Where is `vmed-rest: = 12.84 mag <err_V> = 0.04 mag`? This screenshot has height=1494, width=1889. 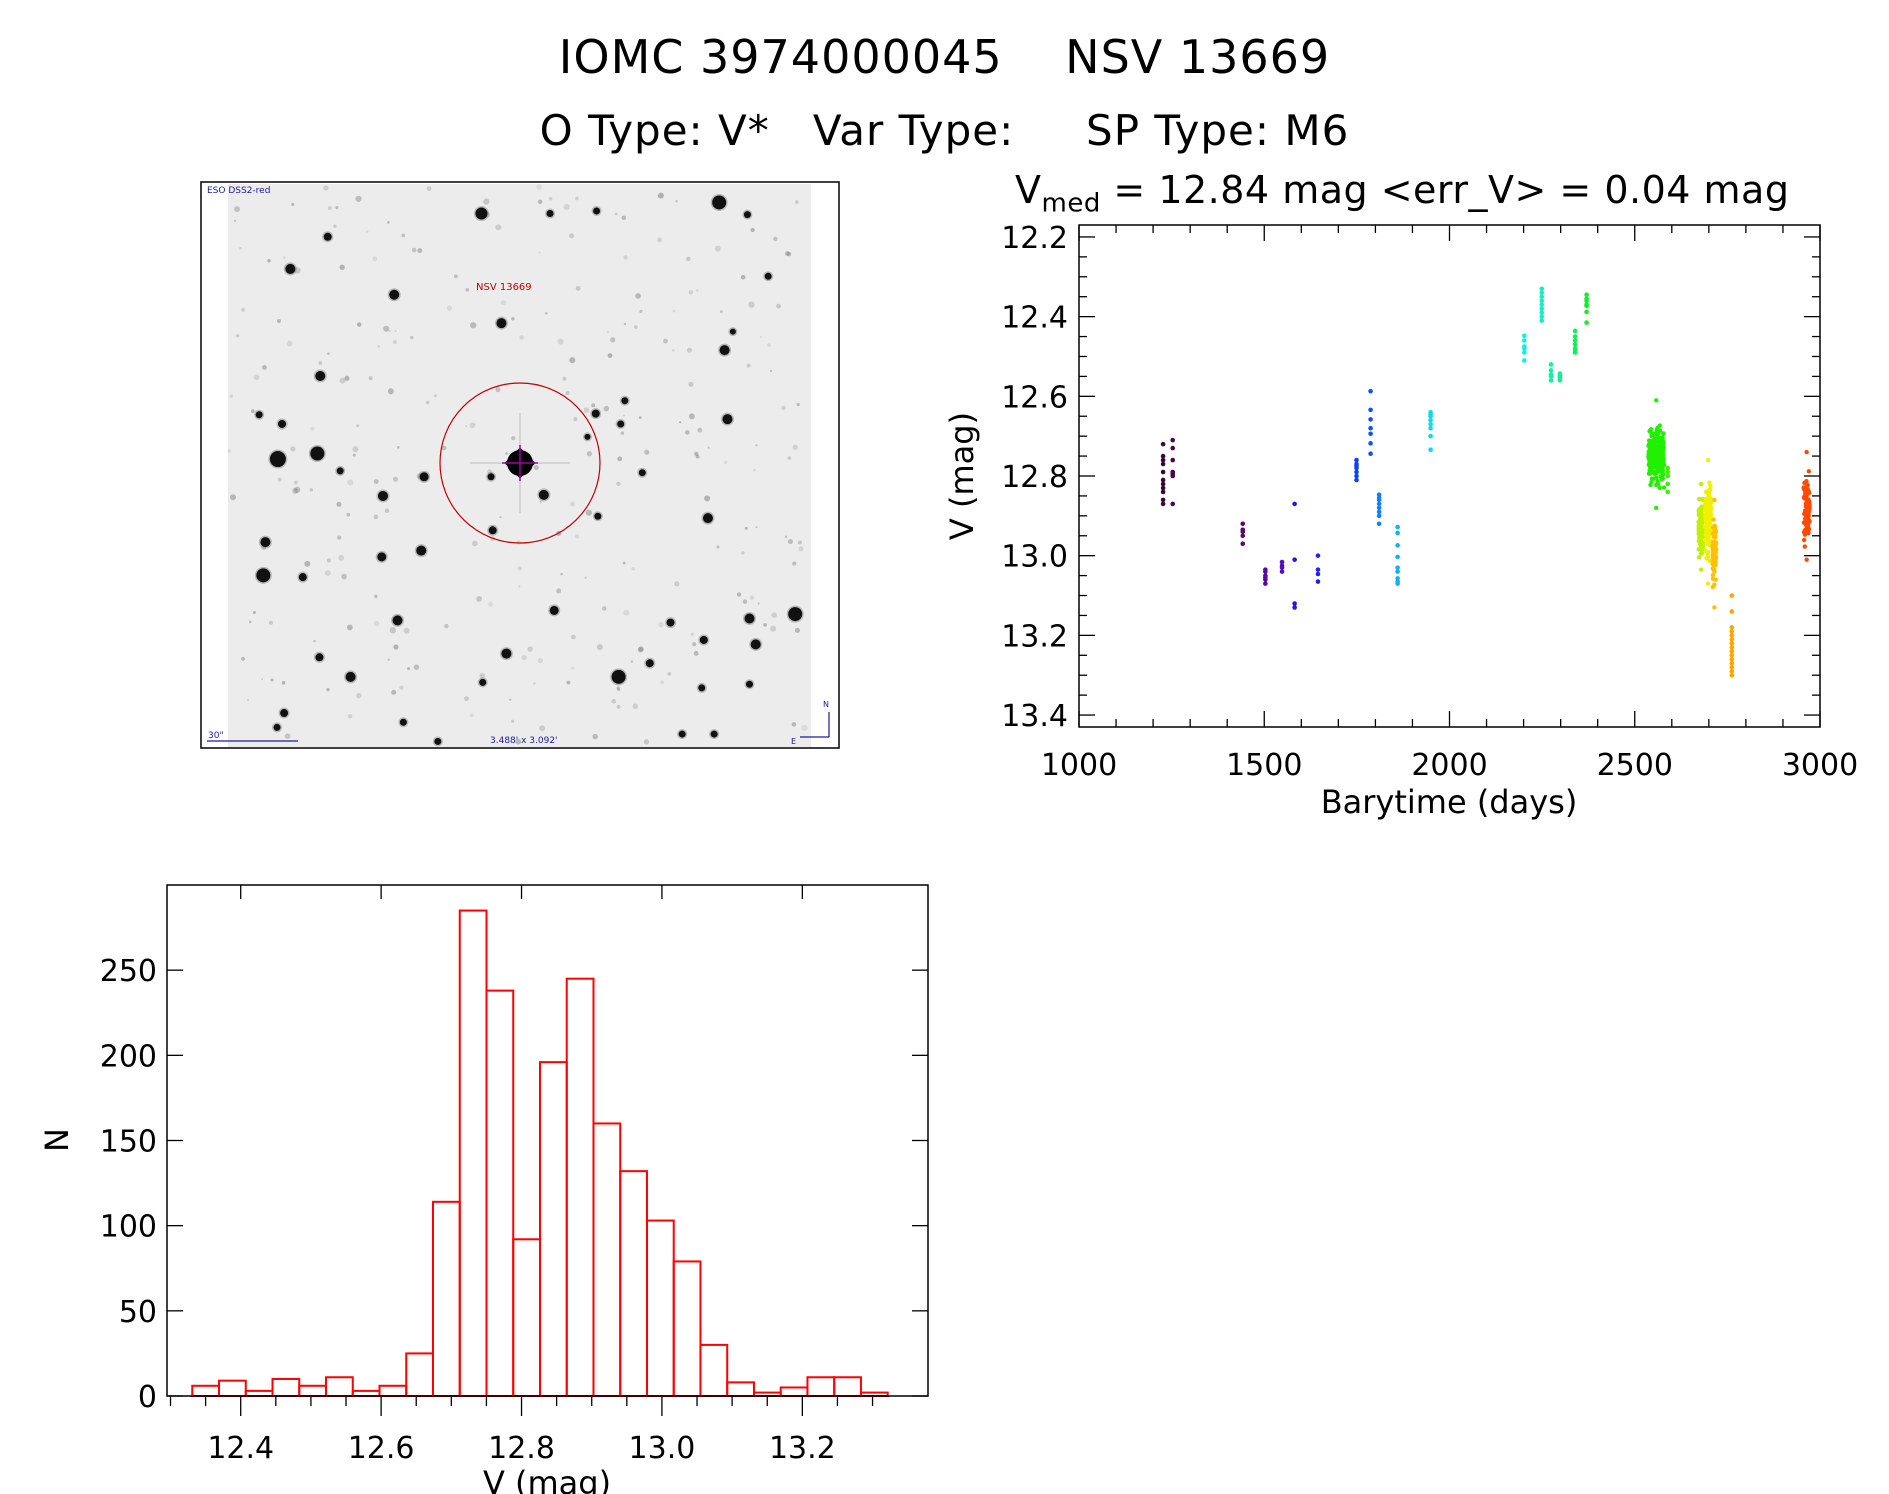
vmed-rest: = 12.84 mag <err_V> = 0.04 mag is located at coordinates (1445, 190).